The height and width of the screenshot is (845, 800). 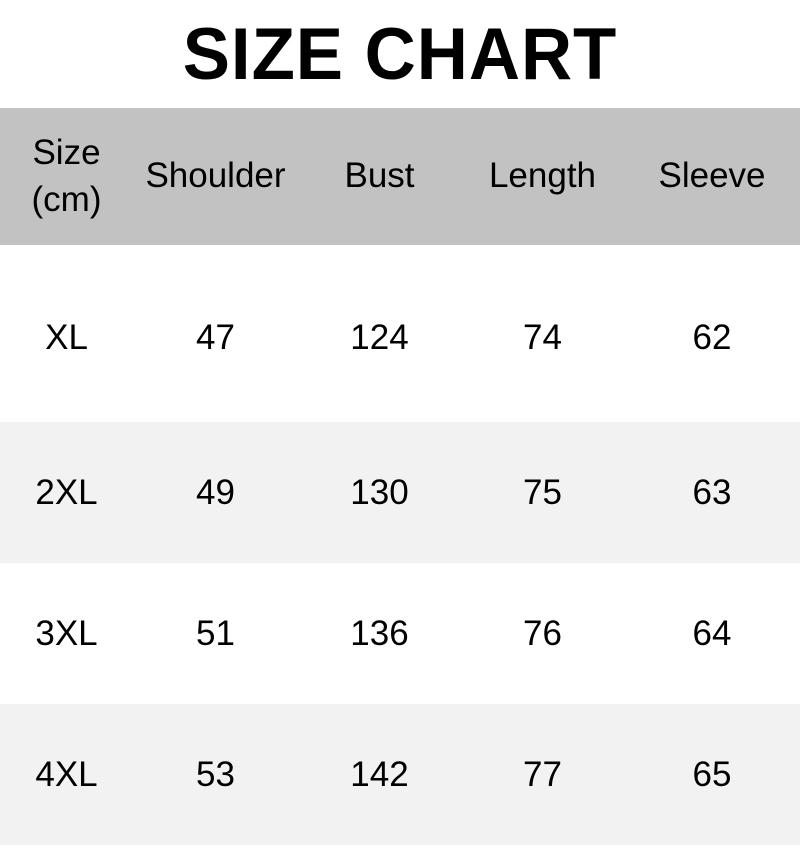 What do you see at coordinates (542, 337) in the screenshot?
I see `cell-length: 74` at bounding box center [542, 337].